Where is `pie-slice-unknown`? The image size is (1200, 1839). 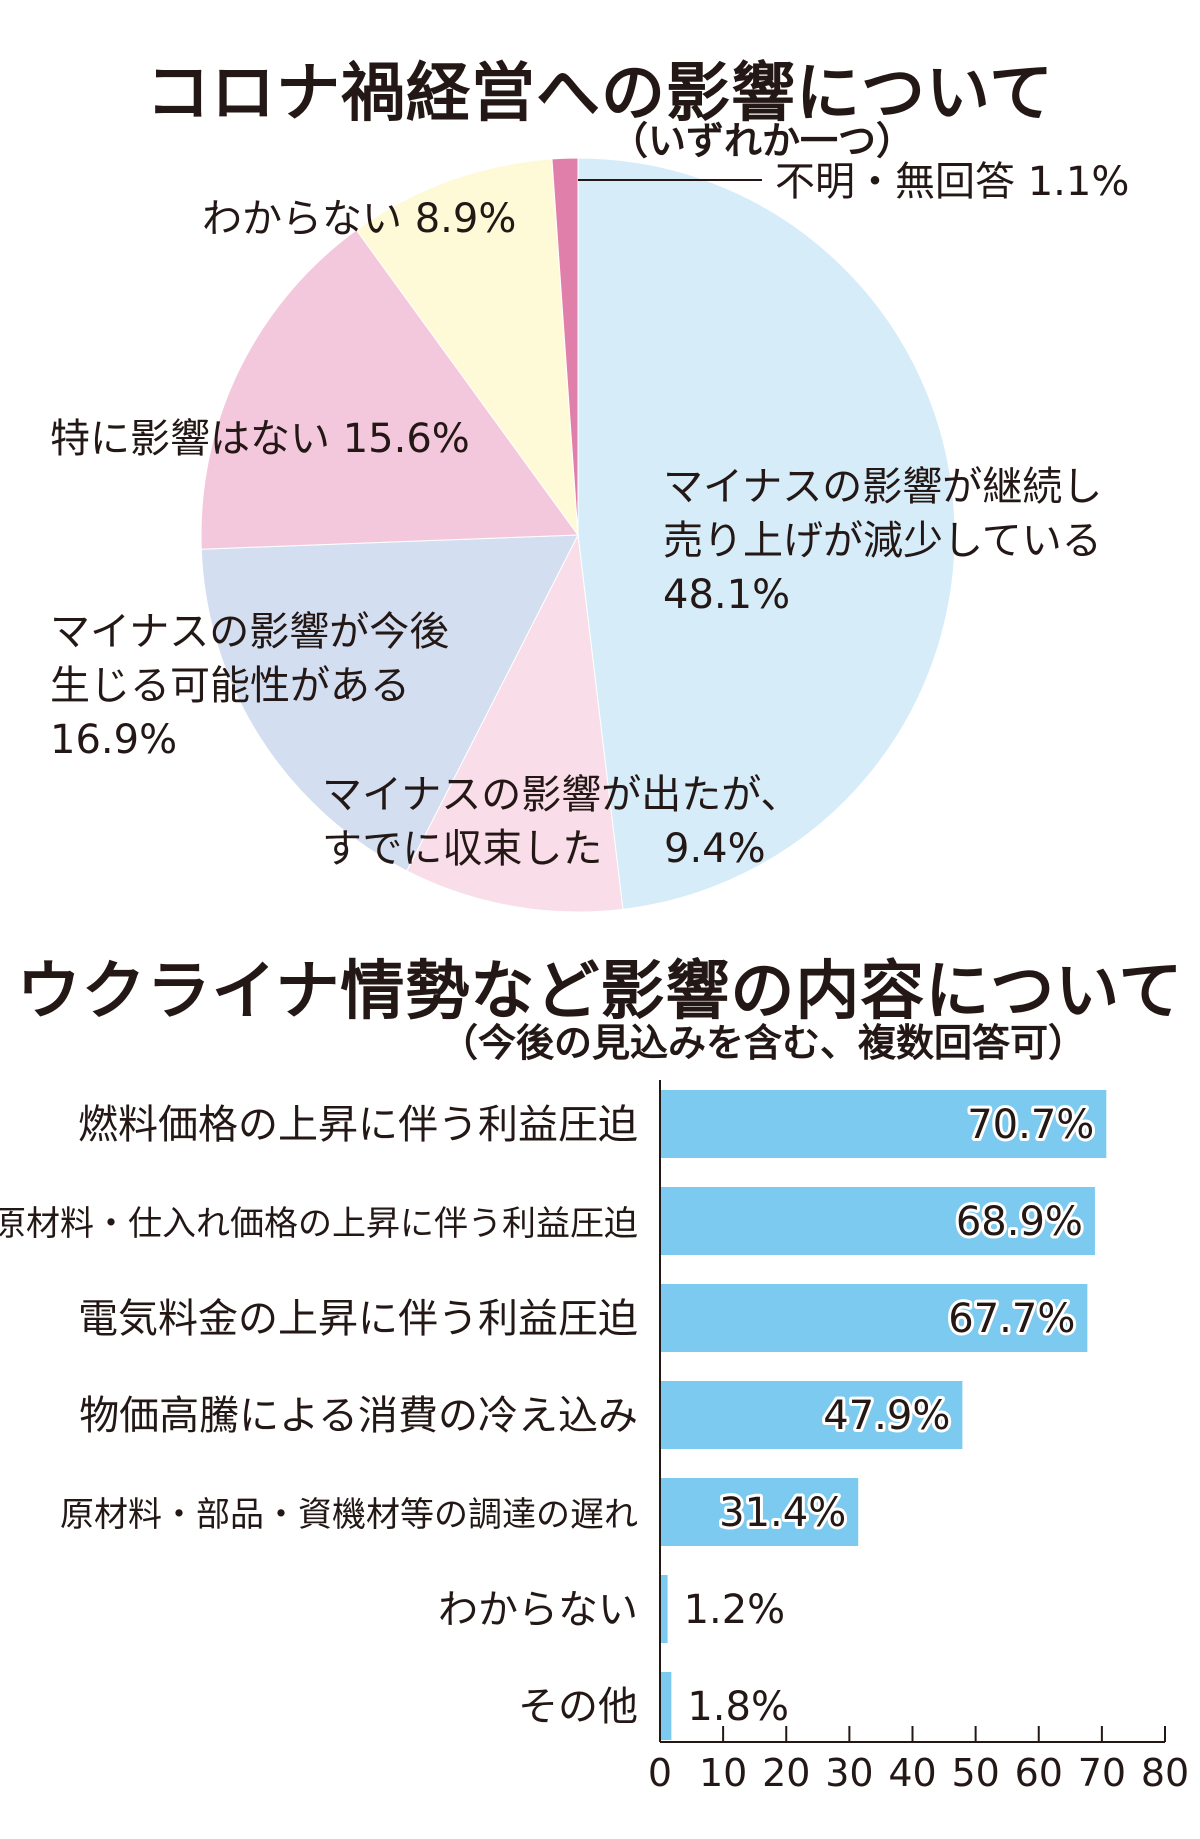 pie-slice-unknown is located at coordinates (467, 347).